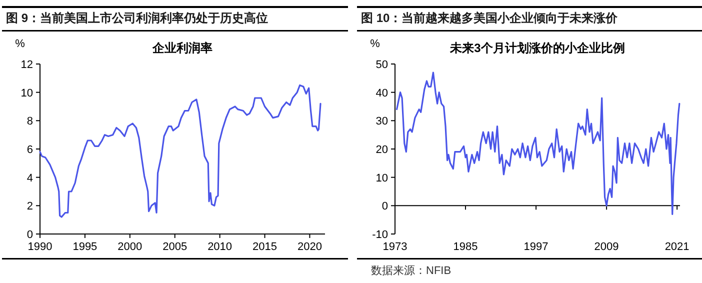 This screenshot has height=283, width=702. What do you see at coordinates (137, 18) in the screenshot?
I see `chart-title: 图 9：当前美国上市公司利润利率仍处于历史高位` at bounding box center [137, 18].